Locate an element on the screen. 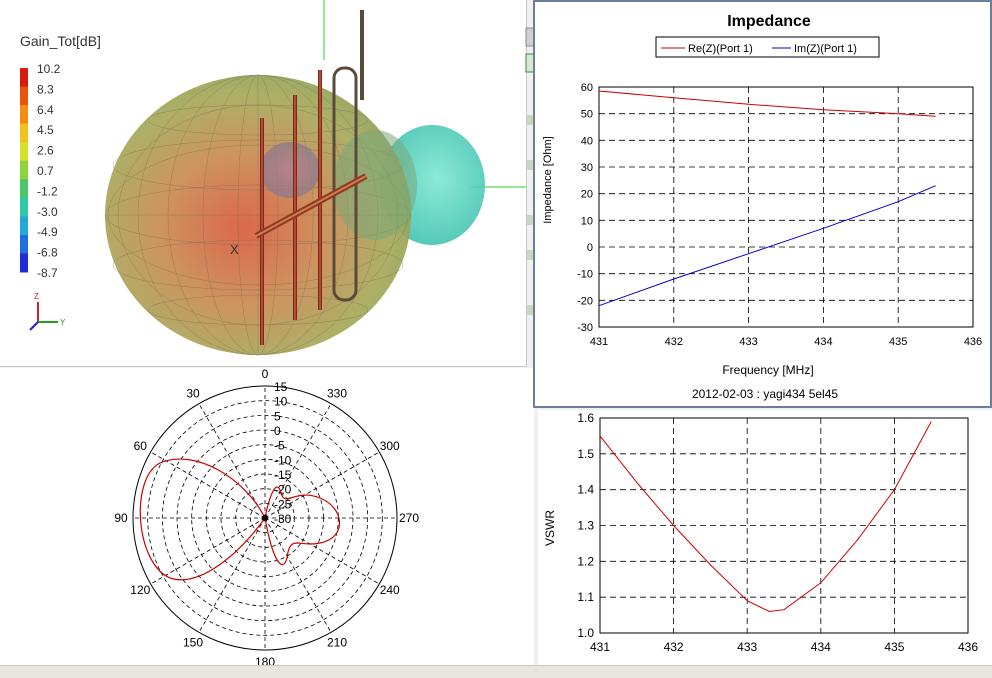  impedance-title: Impedance is located at coordinates (769, 21).